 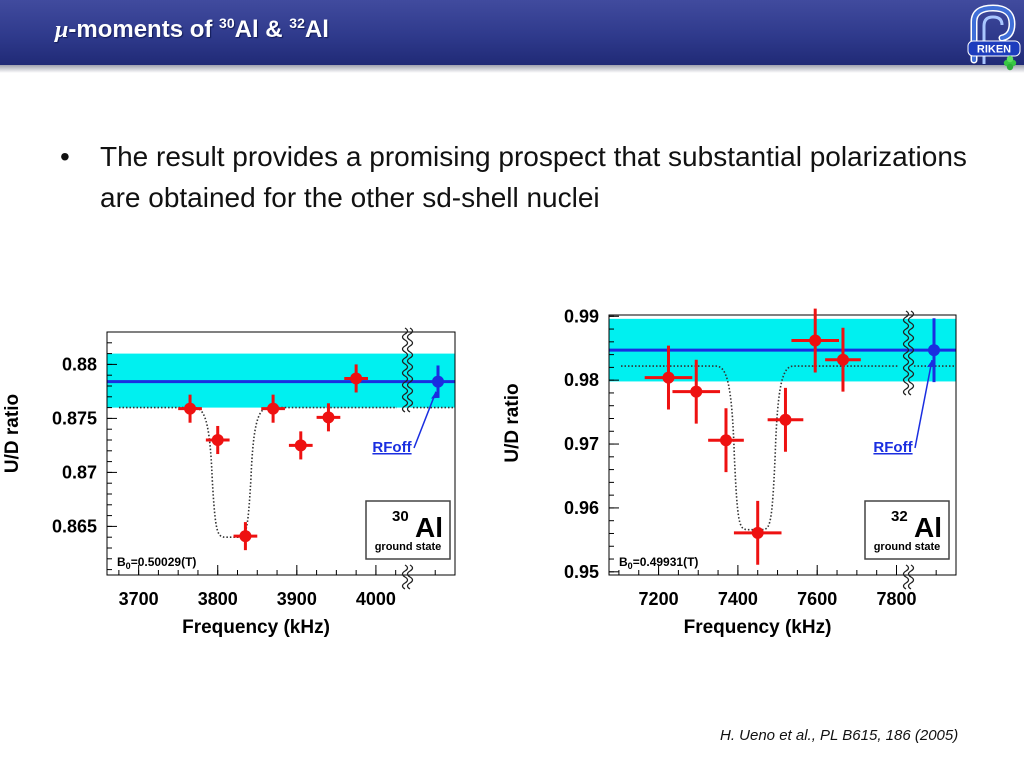 I want to click on y-tick-label: 0.88, so click(x=79, y=364).